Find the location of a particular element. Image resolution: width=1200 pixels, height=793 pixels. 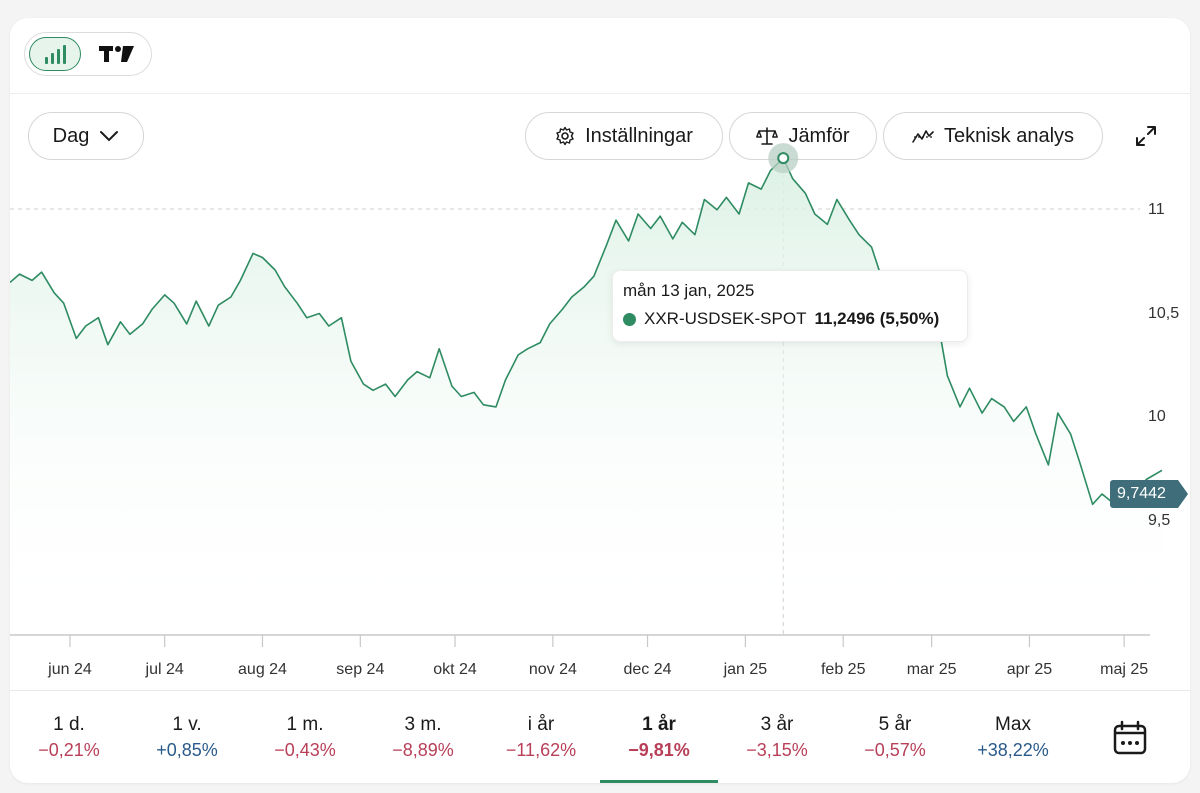

x-tick-label: okt 24 is located at coordinates (455, 669).